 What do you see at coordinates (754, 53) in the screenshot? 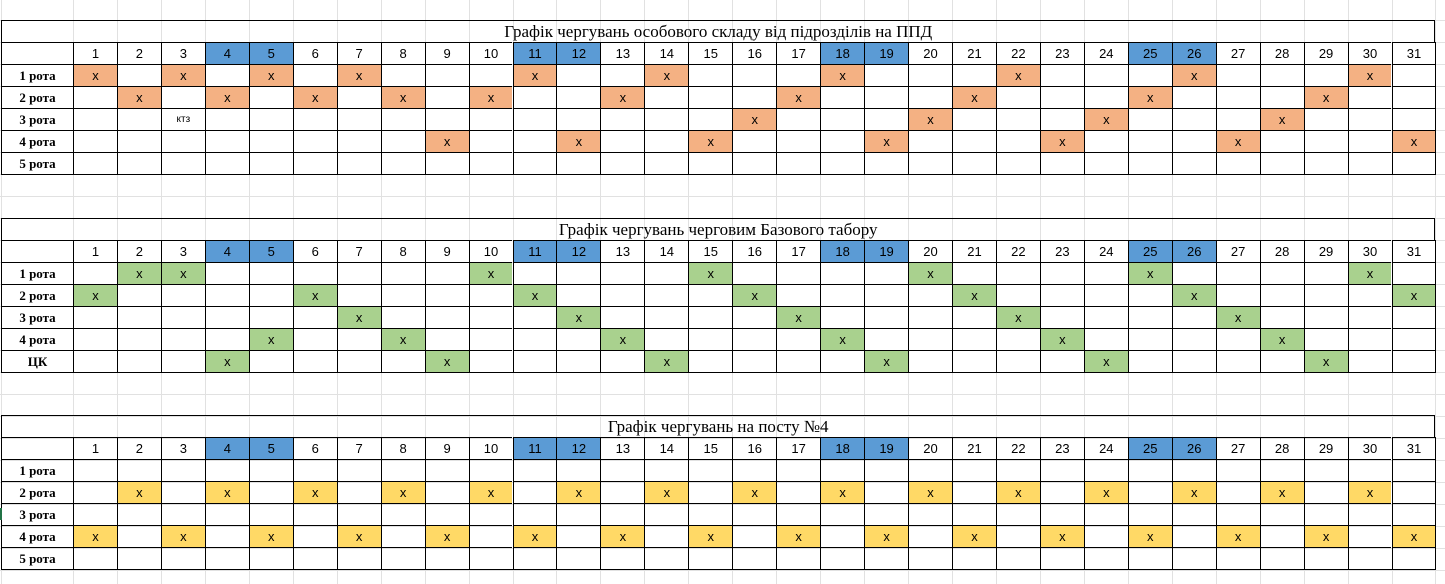
I see `day-header-16: 16` at bounding box center [754, 53].